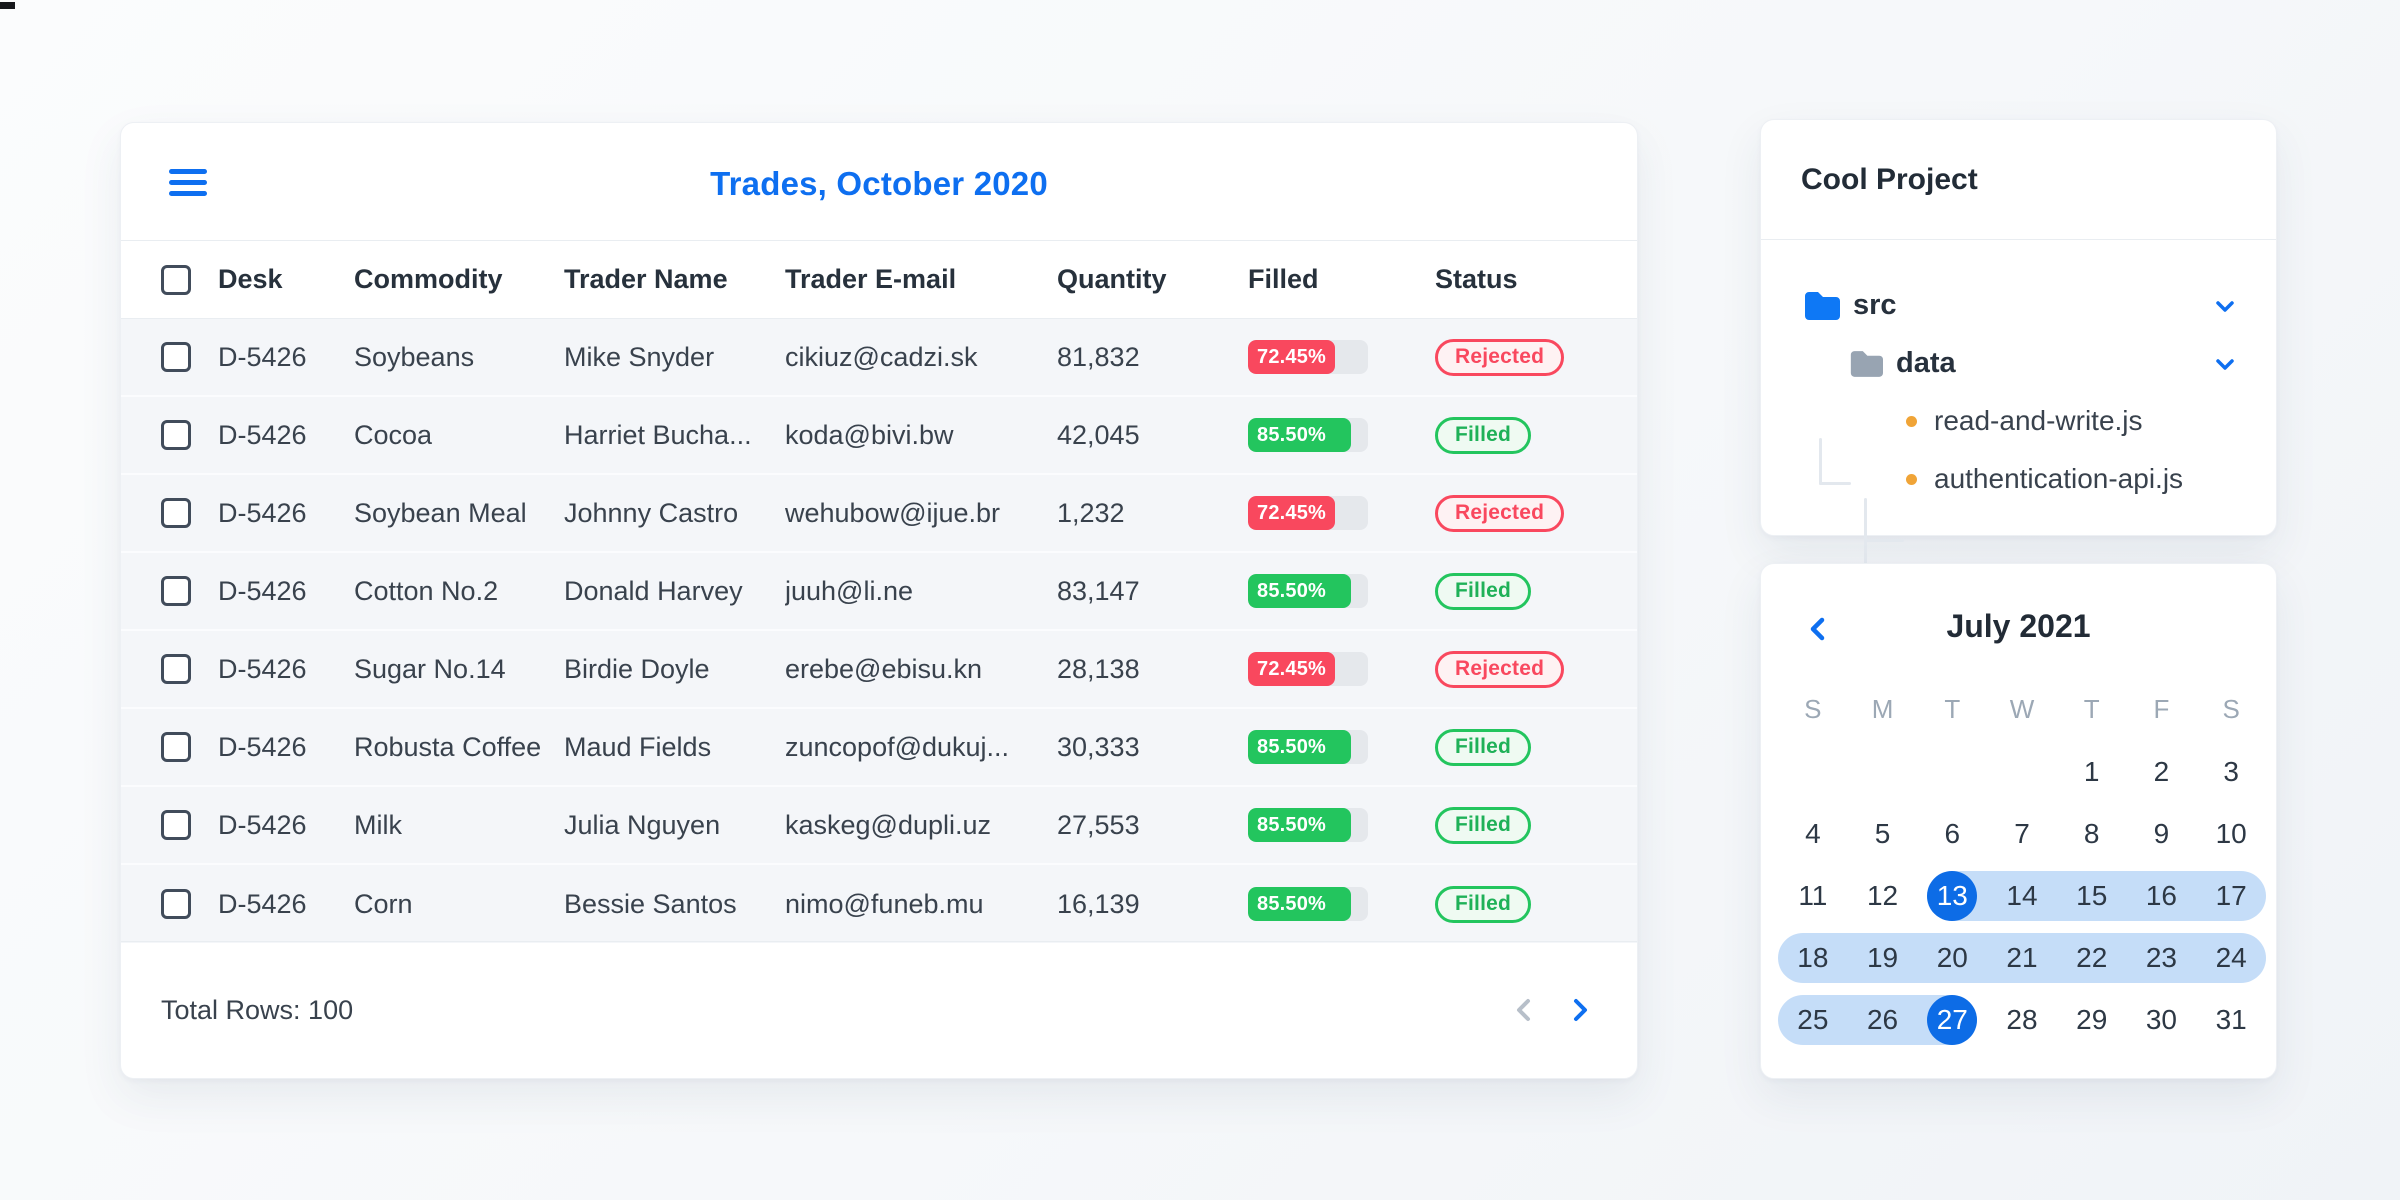 Image resolution: width=2400 pixels, height=1200 pixels. Describe the element at coordinates (2018, 421) in the screenshot. I see `tree-item-file: read-and-write.js` at that location.